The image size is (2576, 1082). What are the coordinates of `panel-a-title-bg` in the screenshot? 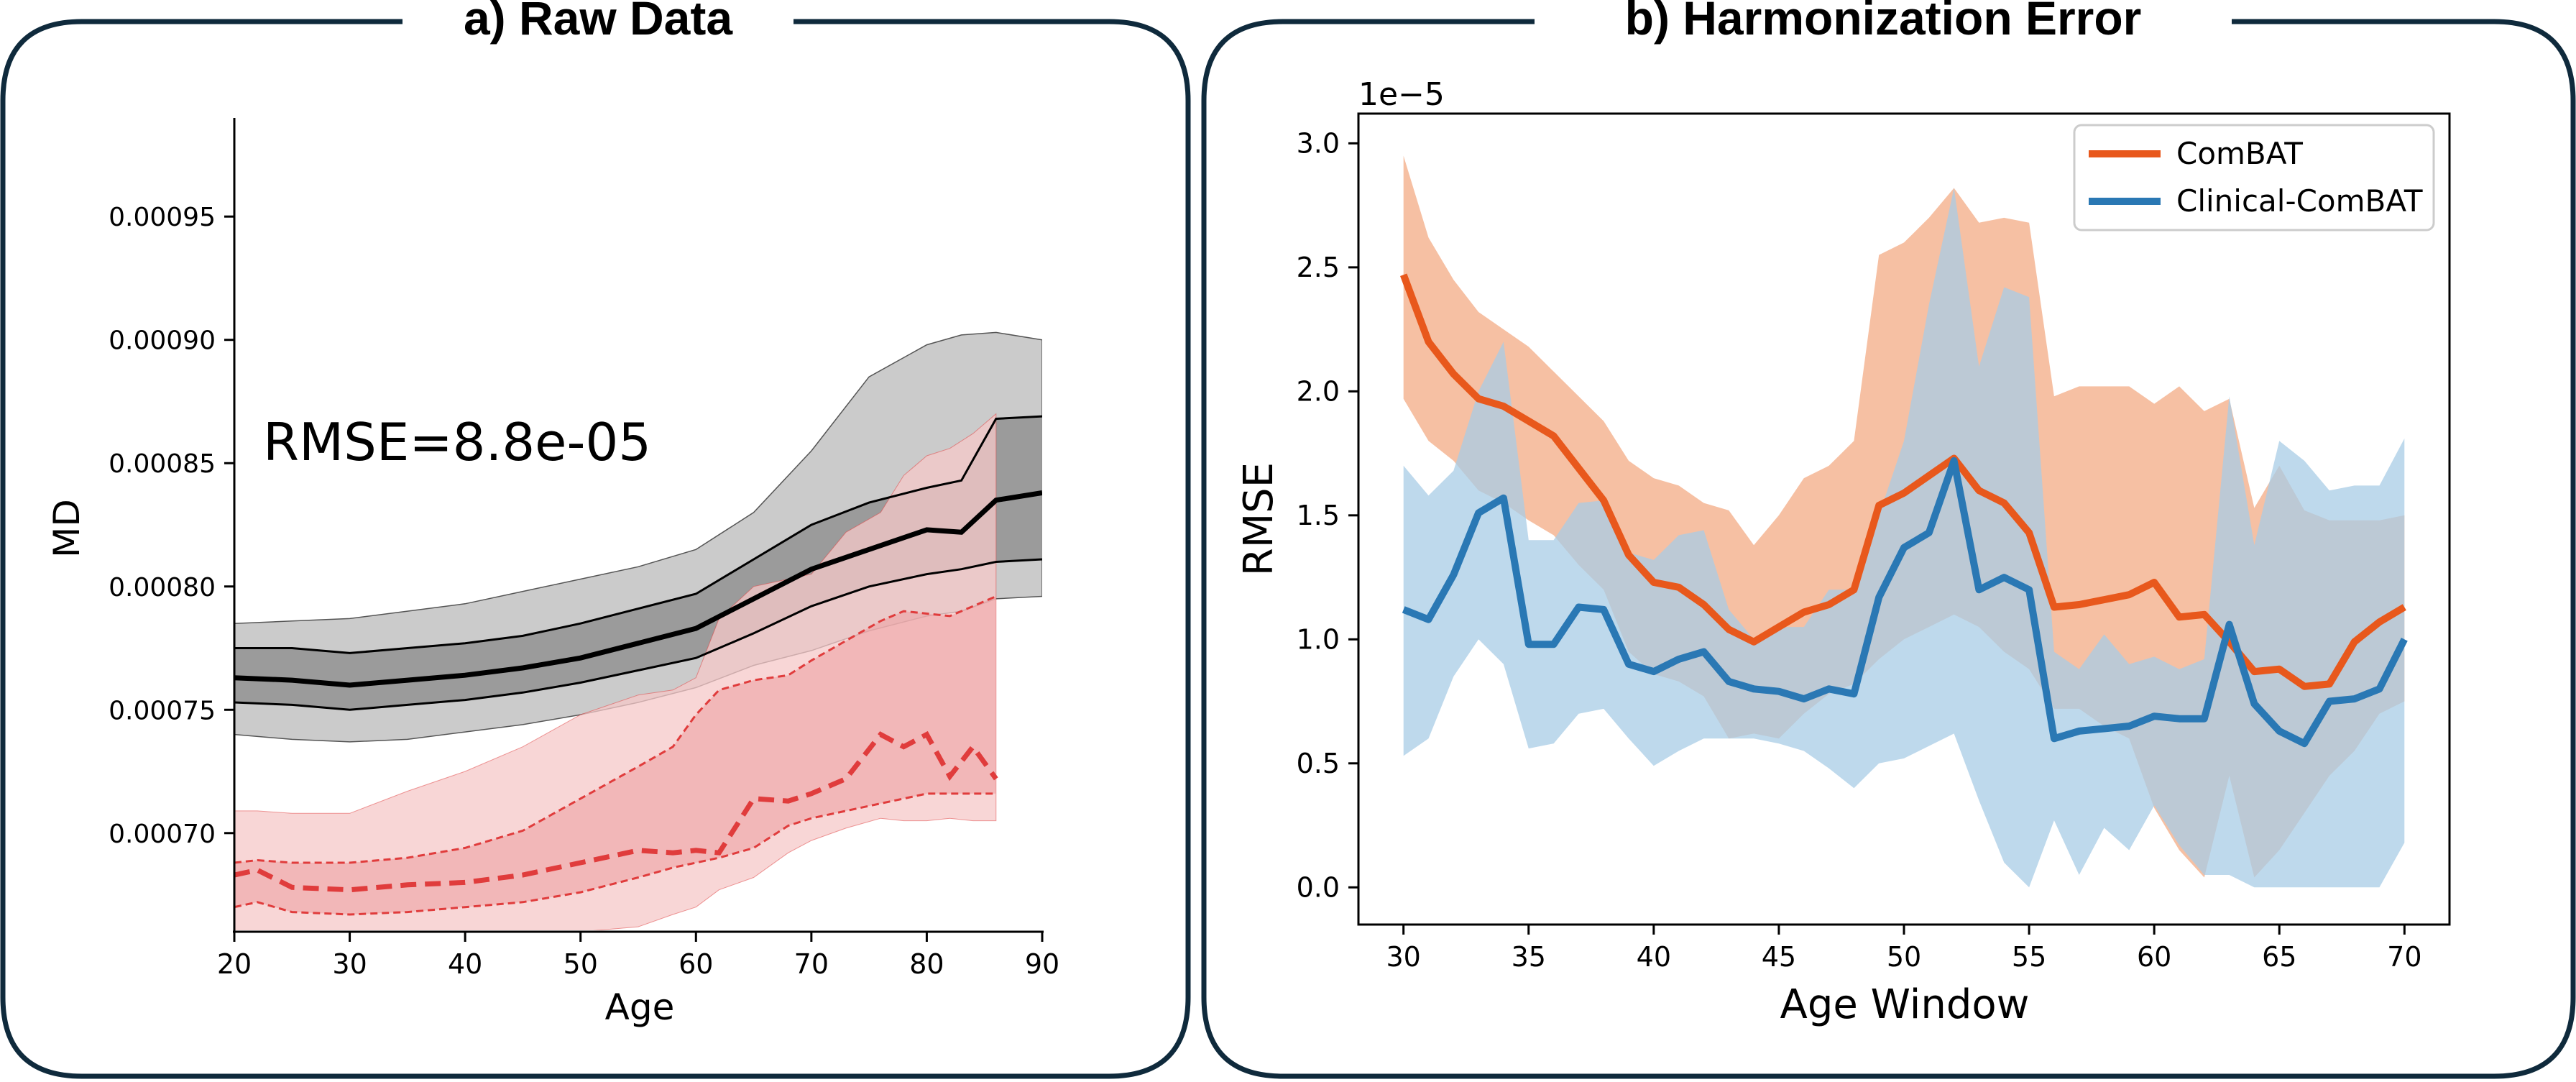 It's located at (598, 22).